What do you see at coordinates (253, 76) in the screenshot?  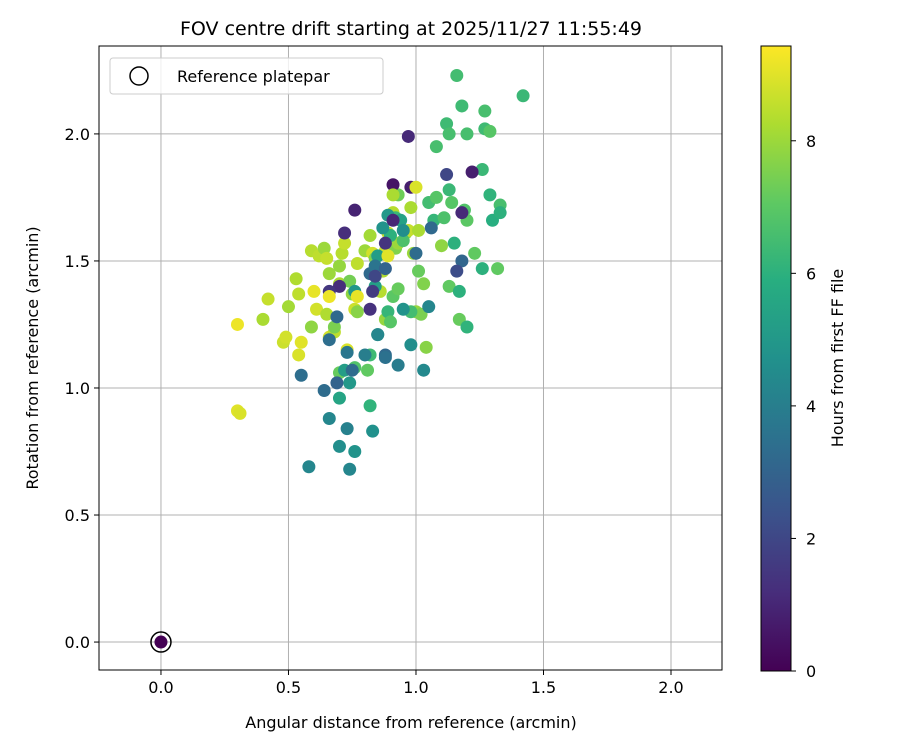 I see `legend-label-reference: Reference platepar` at bounding box center [253, 76].